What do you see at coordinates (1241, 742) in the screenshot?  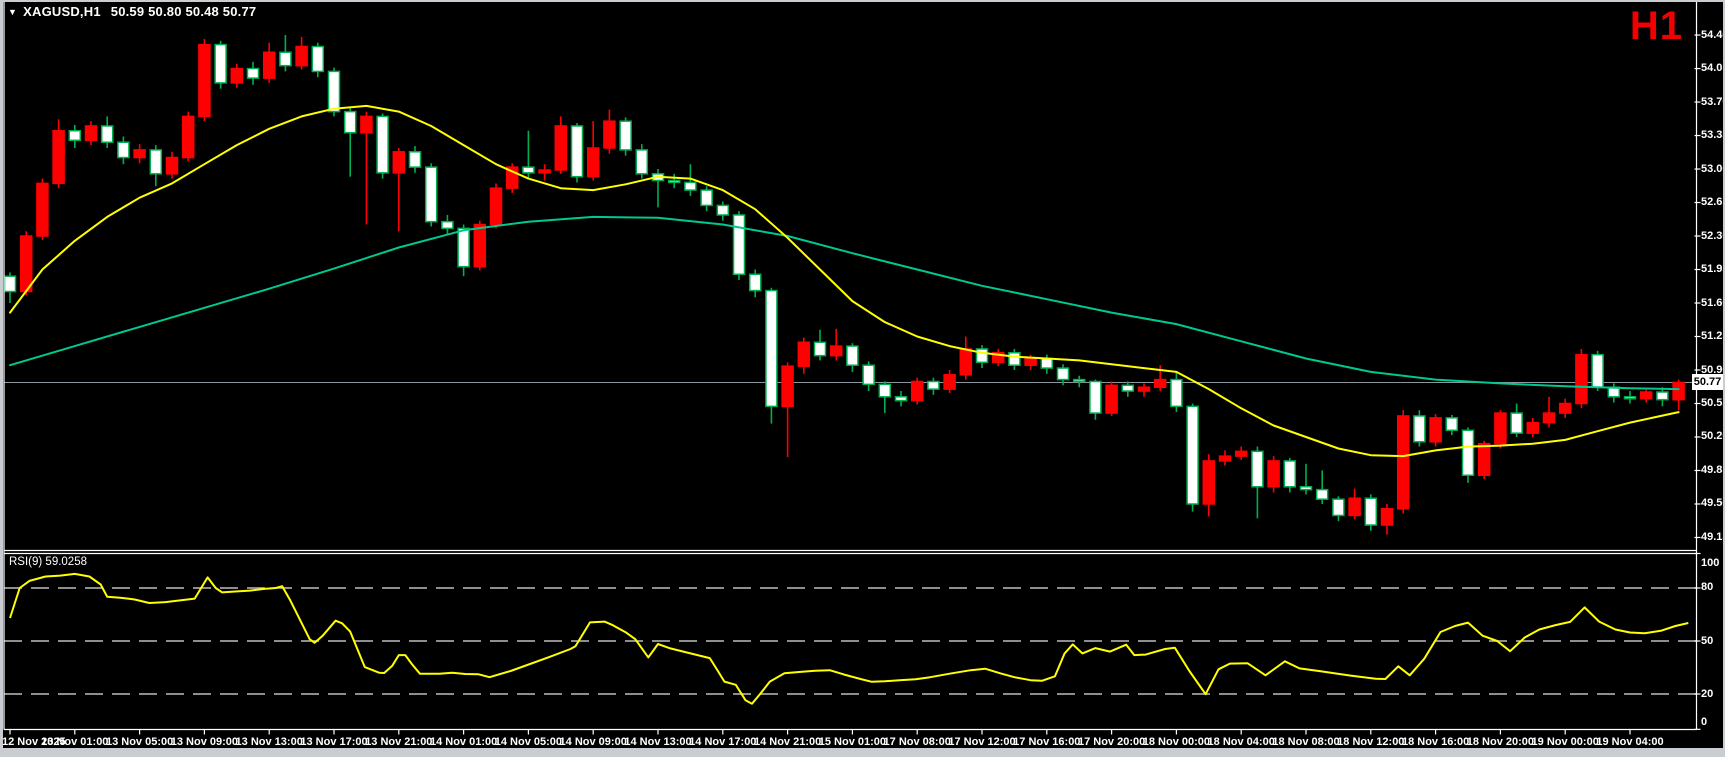 I see `time-axis-label: 18 Nov 04:00` at bounding box center [1241, 742].